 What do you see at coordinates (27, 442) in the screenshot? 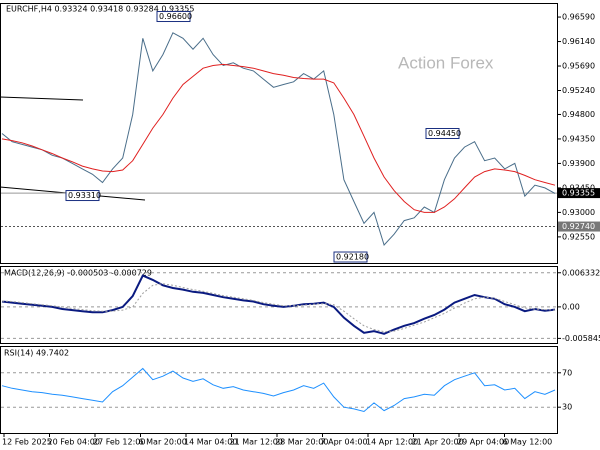
I see `x-tick-label: 12 Feb 2025` at bounding box center [27, 442].